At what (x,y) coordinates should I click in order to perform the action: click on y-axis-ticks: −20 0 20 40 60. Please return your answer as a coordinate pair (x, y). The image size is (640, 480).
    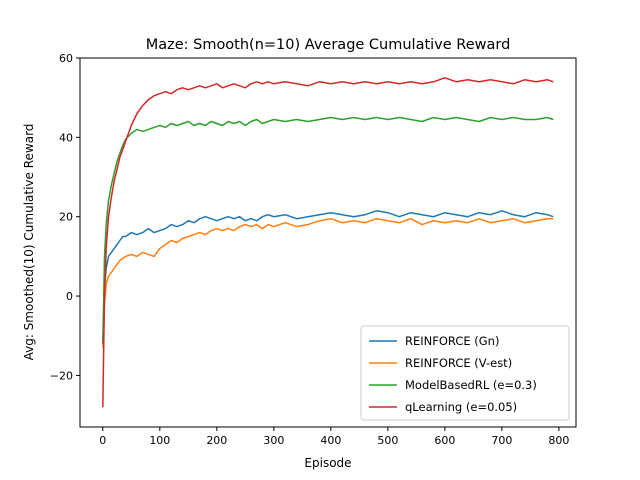
    Looking at the image, I should click on (65, 217).